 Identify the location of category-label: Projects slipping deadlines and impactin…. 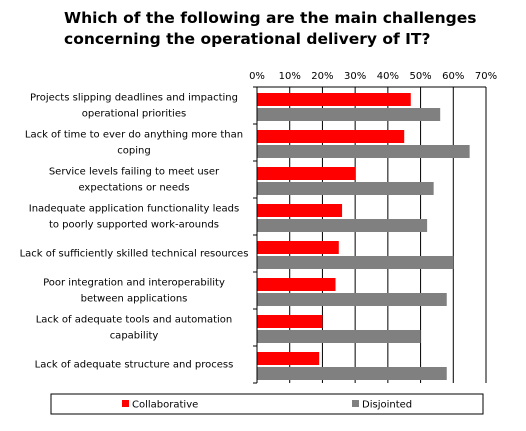
(134, 98).